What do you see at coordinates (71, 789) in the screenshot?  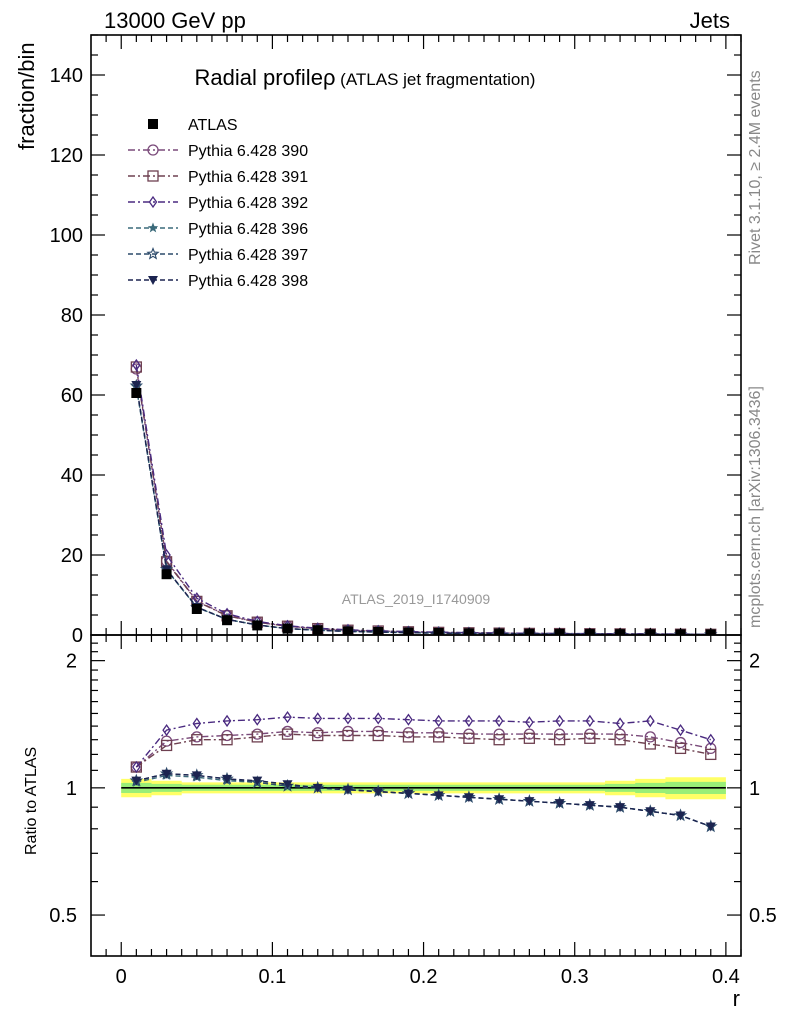 I see `ratio-y-tick-label: 1` at bounding box center [71, 789].